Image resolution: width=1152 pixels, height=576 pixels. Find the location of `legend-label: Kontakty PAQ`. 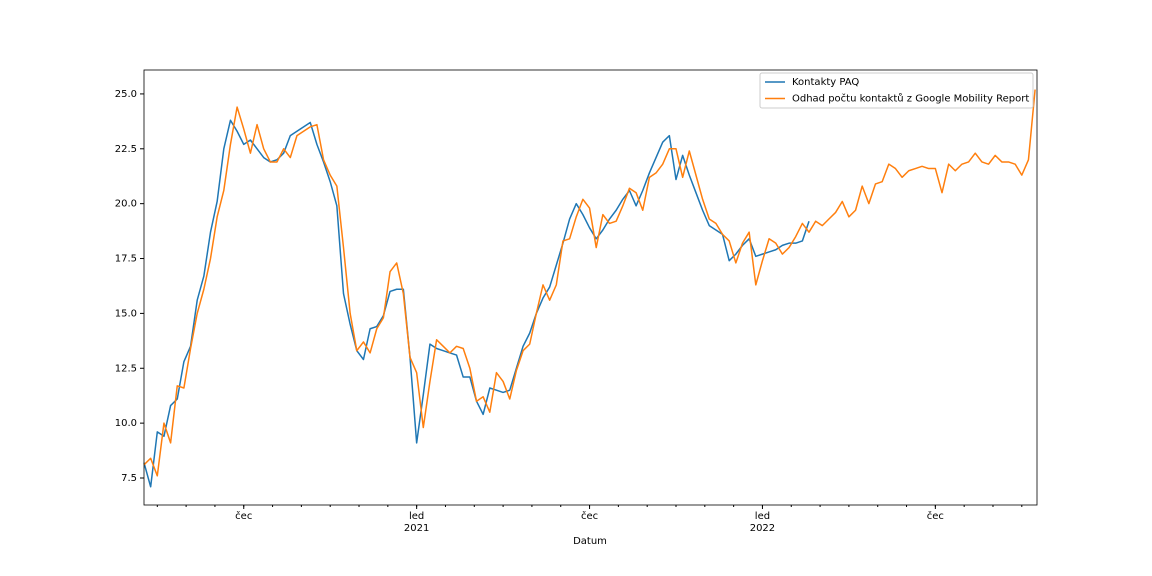

legend-label: Kontakty PAQ is located at coordinates (825, 82).